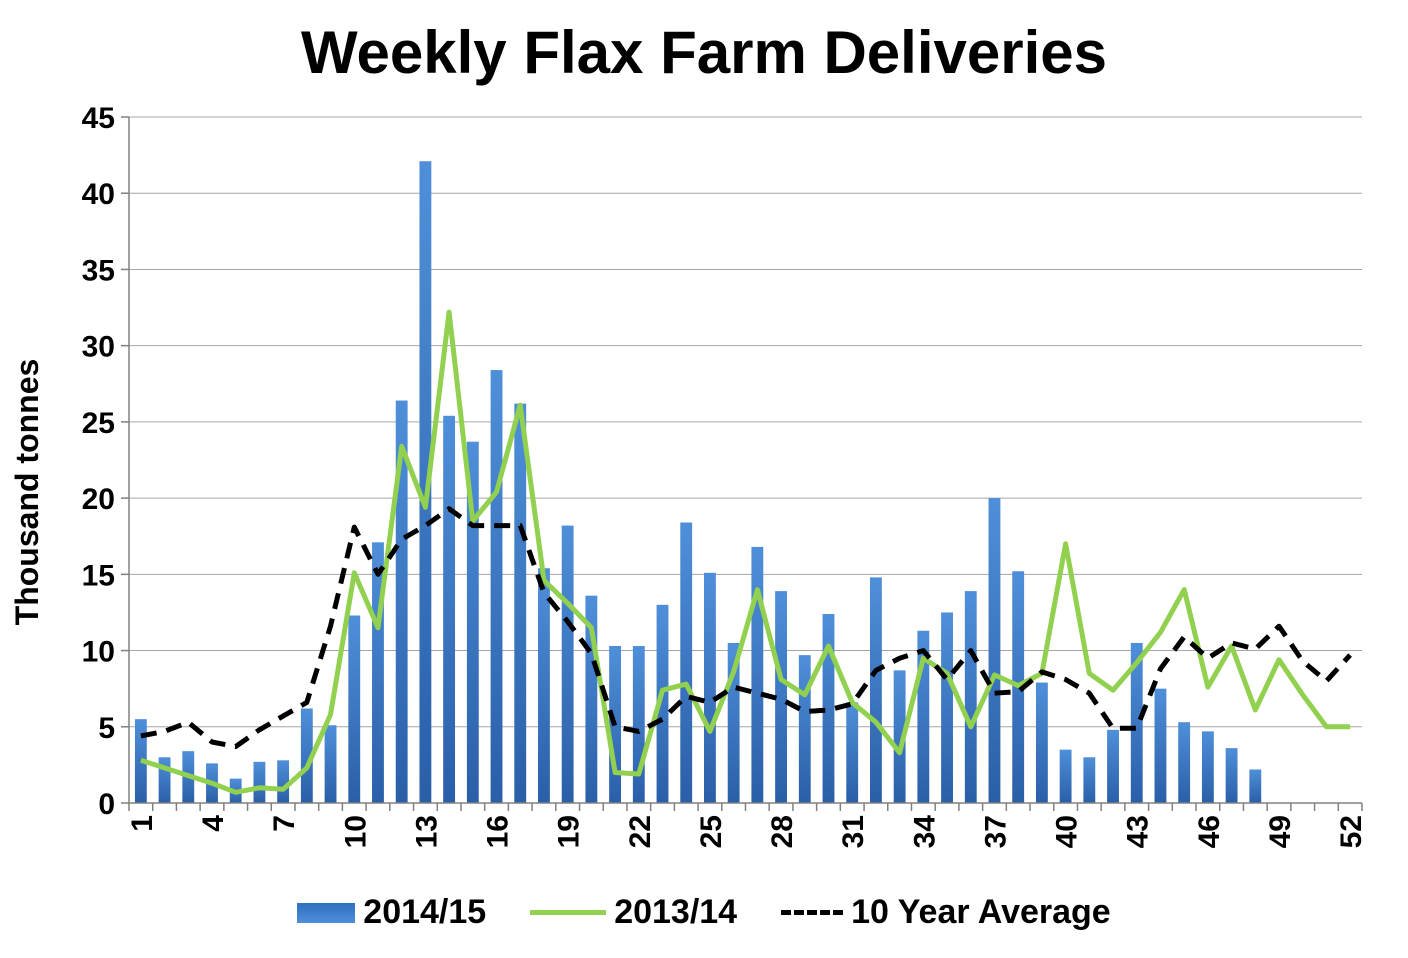 The width and height of the screenshot is (1408, 958). Describe the element at coordinates (782, 831) in the screenshot. I see `x-tick-label: 28` at that location.